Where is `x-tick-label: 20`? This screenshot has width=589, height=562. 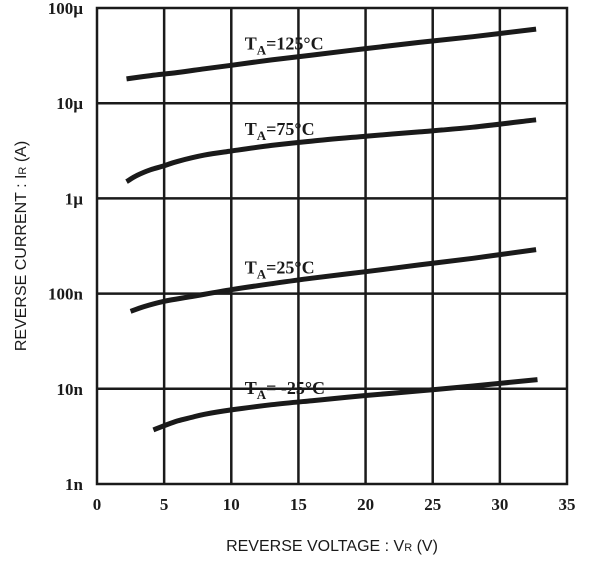
x-tick-label: 20 is located at coordinates (365, 504).